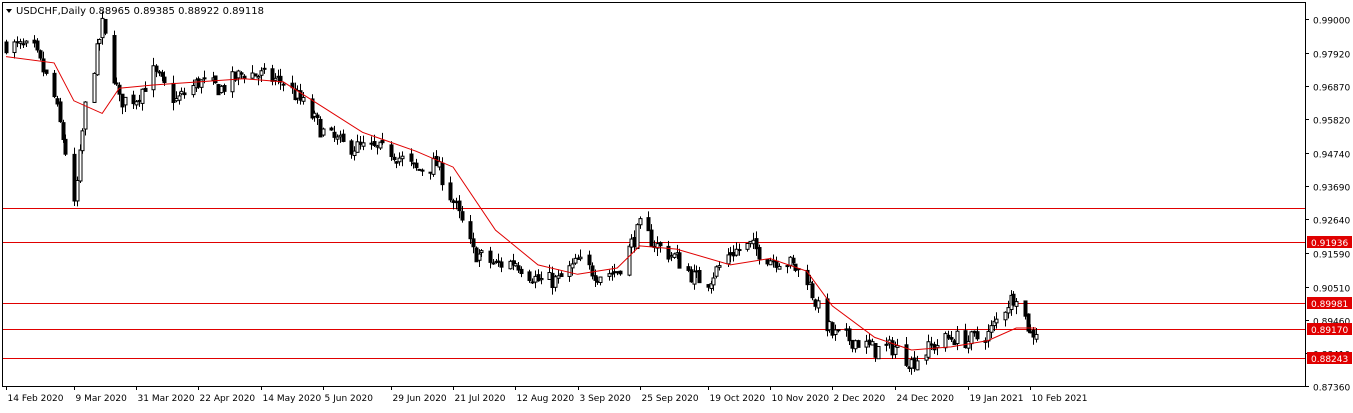 Image resolution: width=1353 pixels, height=413 pixels. I want to click on x-tick-label: 29 Jun 2020, so click(420, 399).